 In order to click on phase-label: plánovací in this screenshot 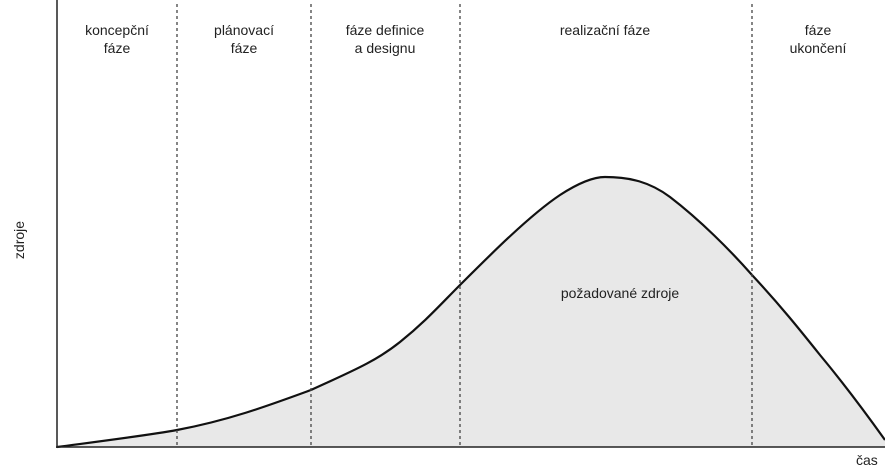, I will do `click(244, 30)`.